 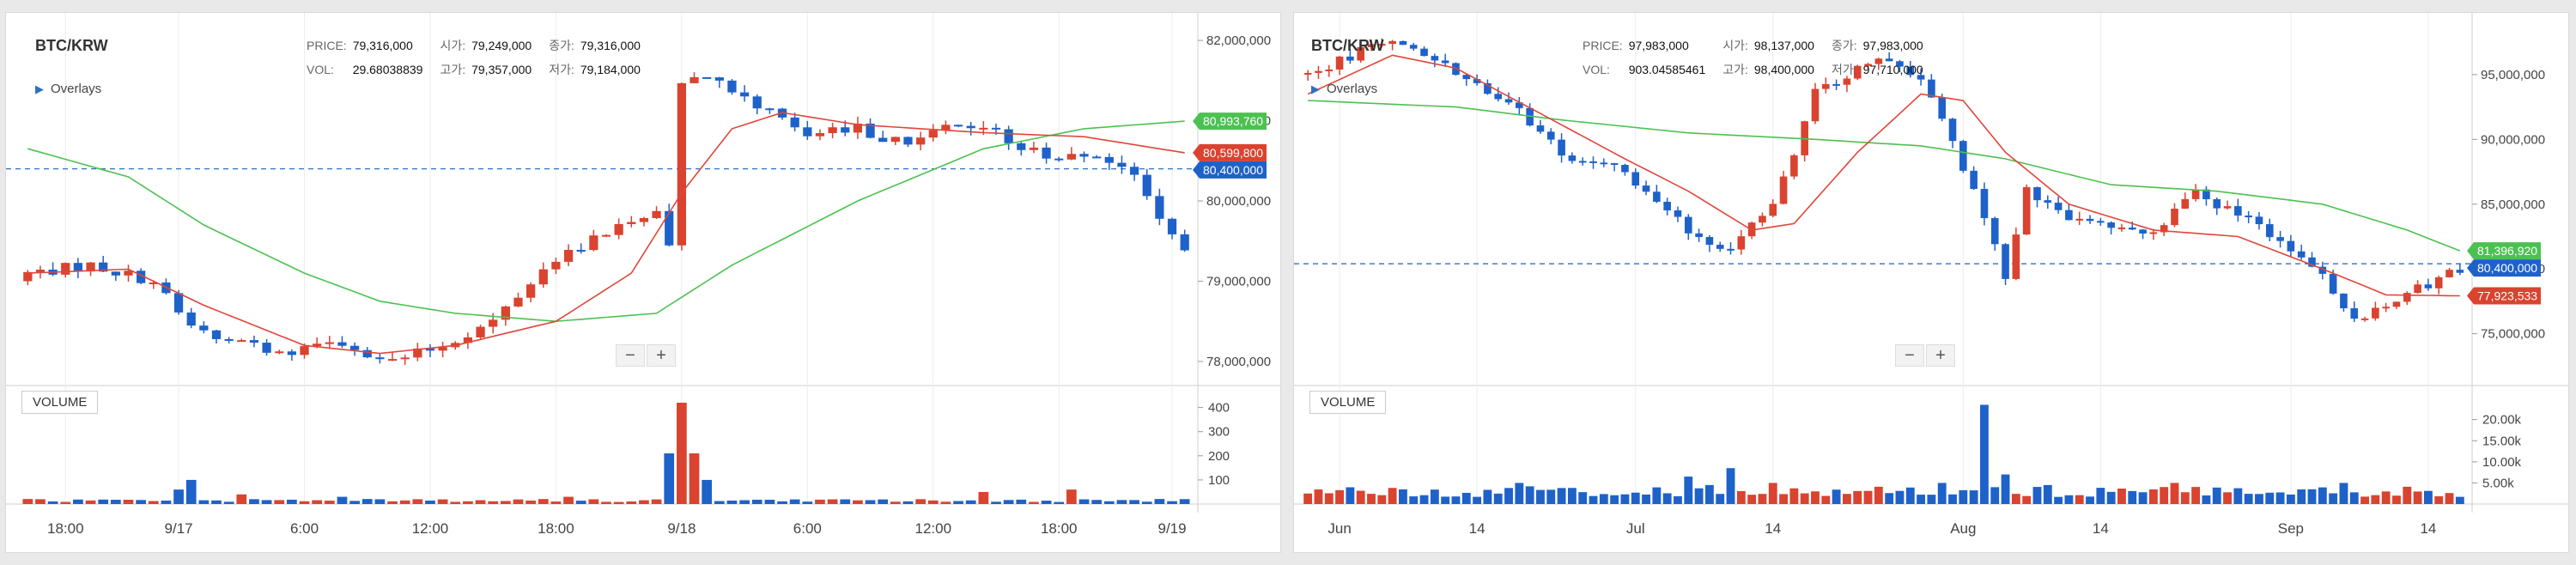 I want to click on vol-label: VOL:, so click(x=1597, y=69).